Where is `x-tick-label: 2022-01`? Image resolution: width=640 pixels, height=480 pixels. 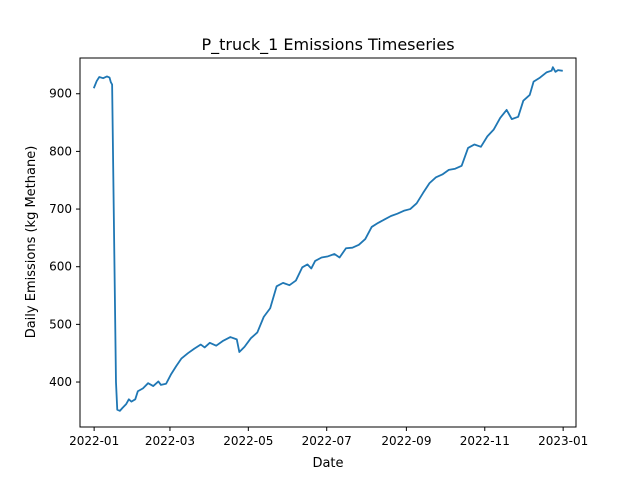
x-tick-label: 2022-01 is located at coordinates (94, 441).